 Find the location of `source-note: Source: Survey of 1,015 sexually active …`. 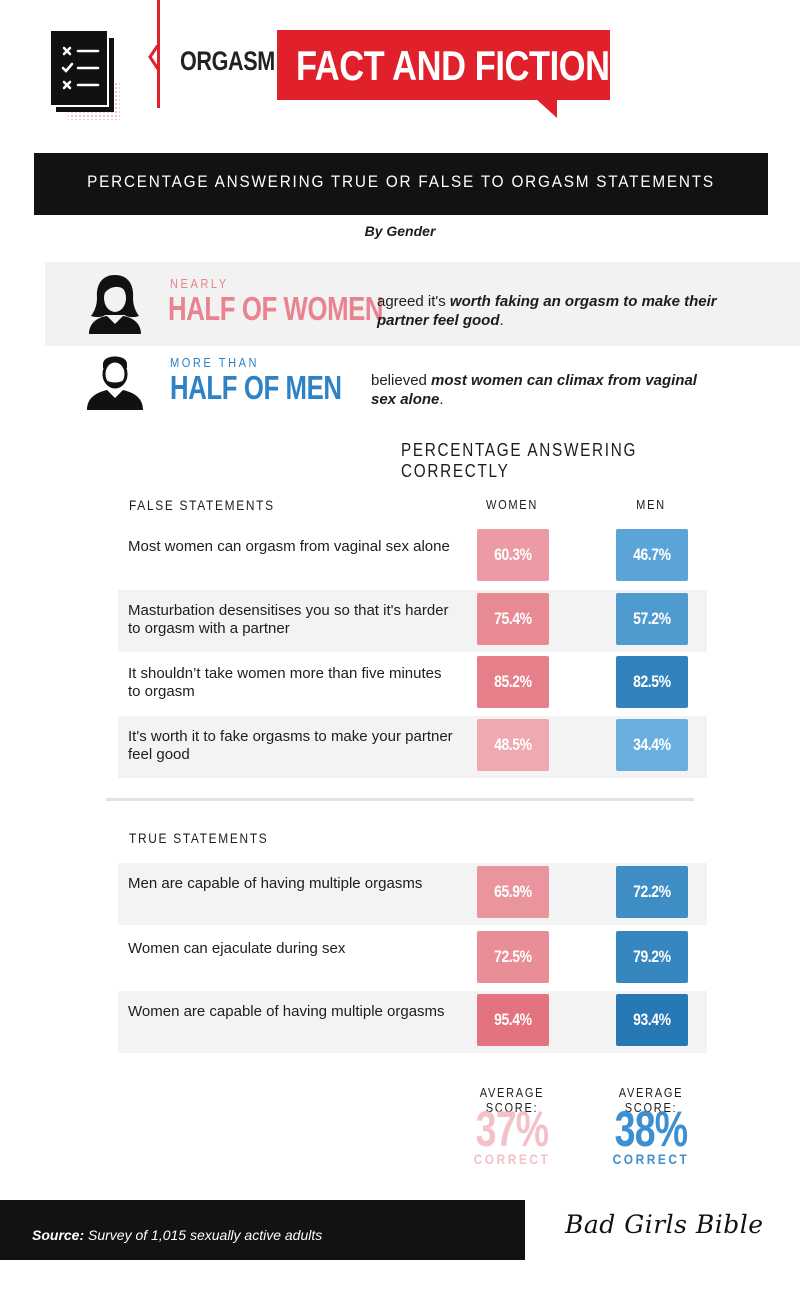

source-note: Source: Survey of 1,015 sexually active … is located at coordinates (177, 1235).